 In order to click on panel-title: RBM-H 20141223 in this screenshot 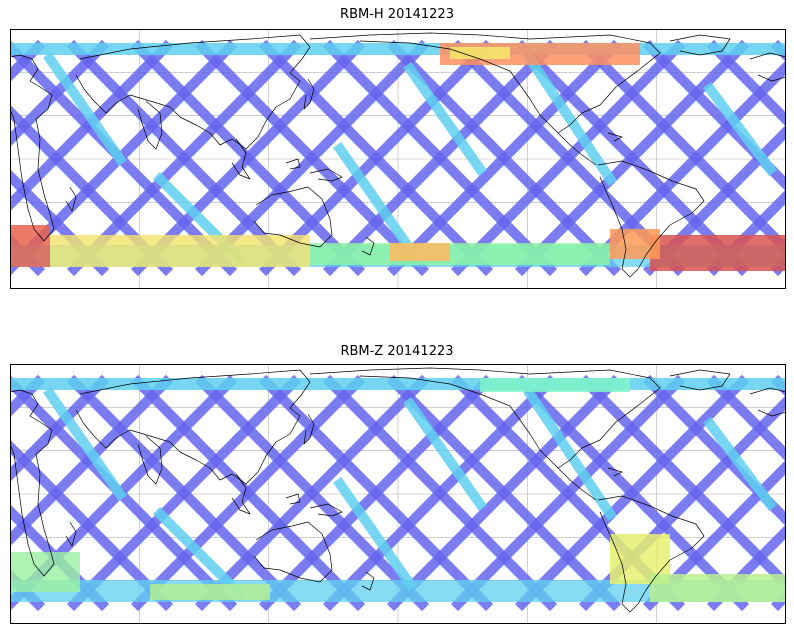, I will do `click(397, 14)`.